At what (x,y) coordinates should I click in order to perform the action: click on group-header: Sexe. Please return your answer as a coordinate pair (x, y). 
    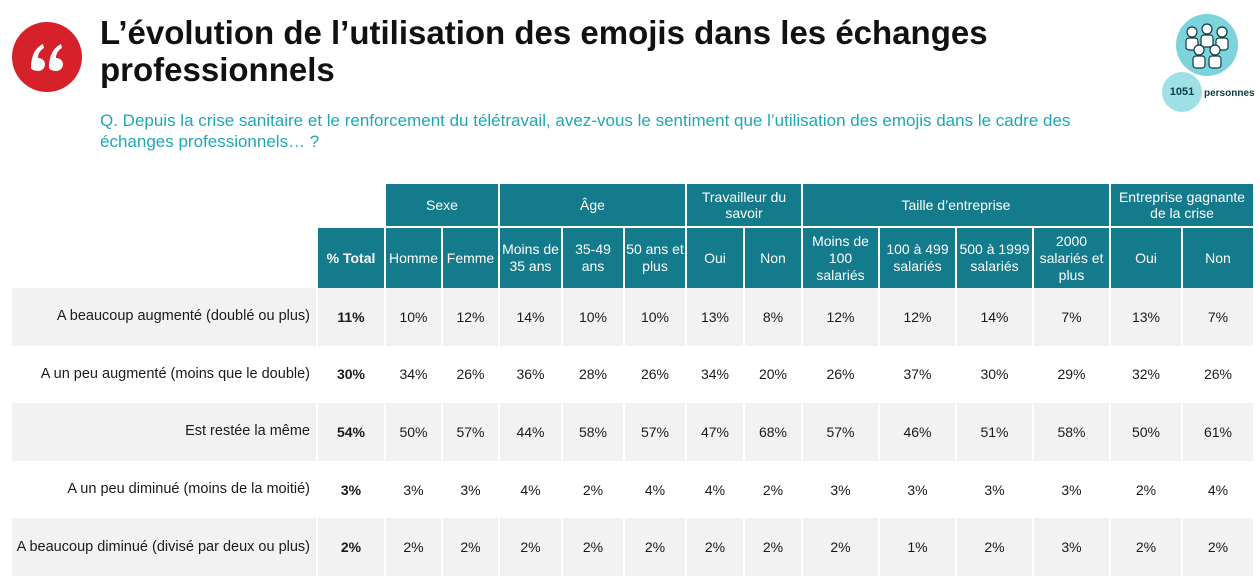
    Looking at the image, I should click on (442, 206).